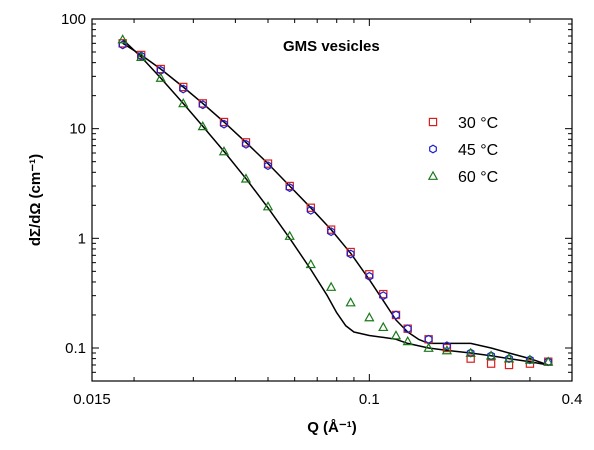 The image size is (594, 450). I want to click on chart-title: GMS vesicles, so click(331, 46).